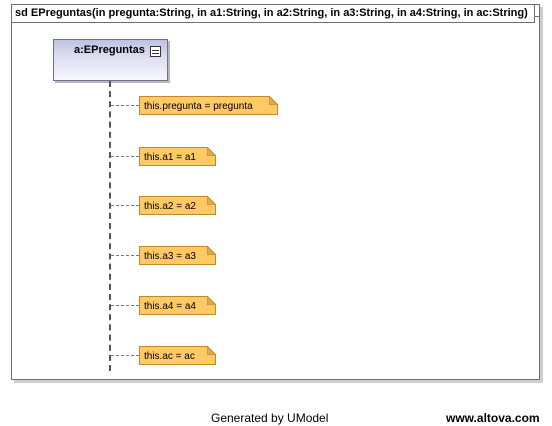  Describe the element at coordinates (177, 305) in the screenshot. I see `note-a4: this.a4 = a4` at that location.